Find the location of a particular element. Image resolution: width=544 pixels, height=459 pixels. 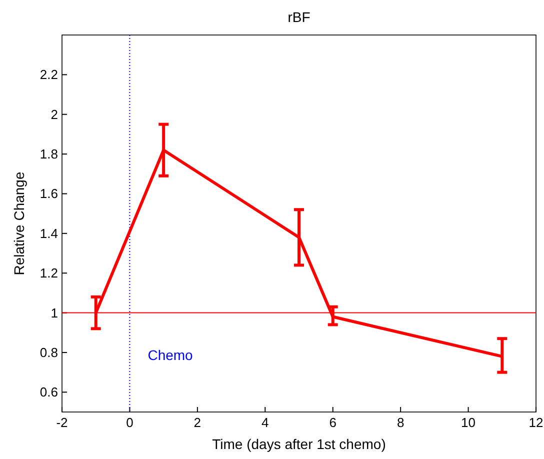

x-tick-label: 6 is located at coordinates (332, 422).